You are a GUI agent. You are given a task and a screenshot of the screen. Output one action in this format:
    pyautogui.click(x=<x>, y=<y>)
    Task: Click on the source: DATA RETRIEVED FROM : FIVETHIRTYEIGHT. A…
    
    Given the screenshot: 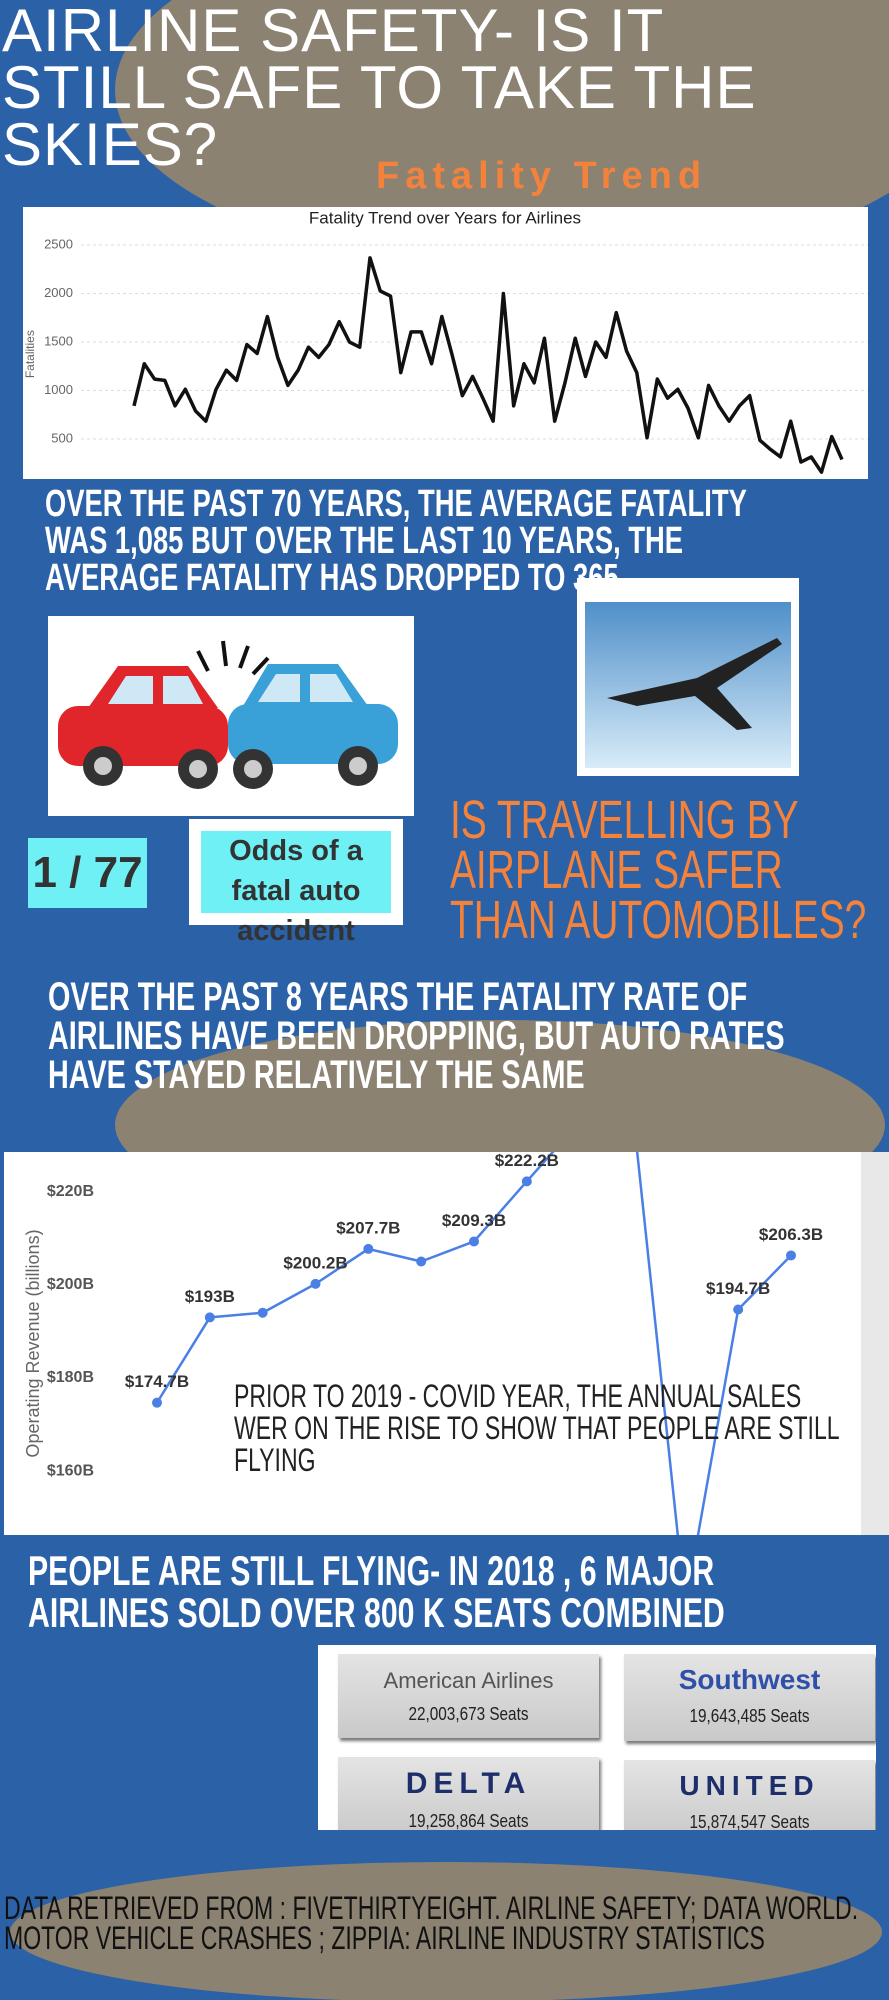 What is the action you would take?
    pyautogui.click(x=431, y=1923)
    